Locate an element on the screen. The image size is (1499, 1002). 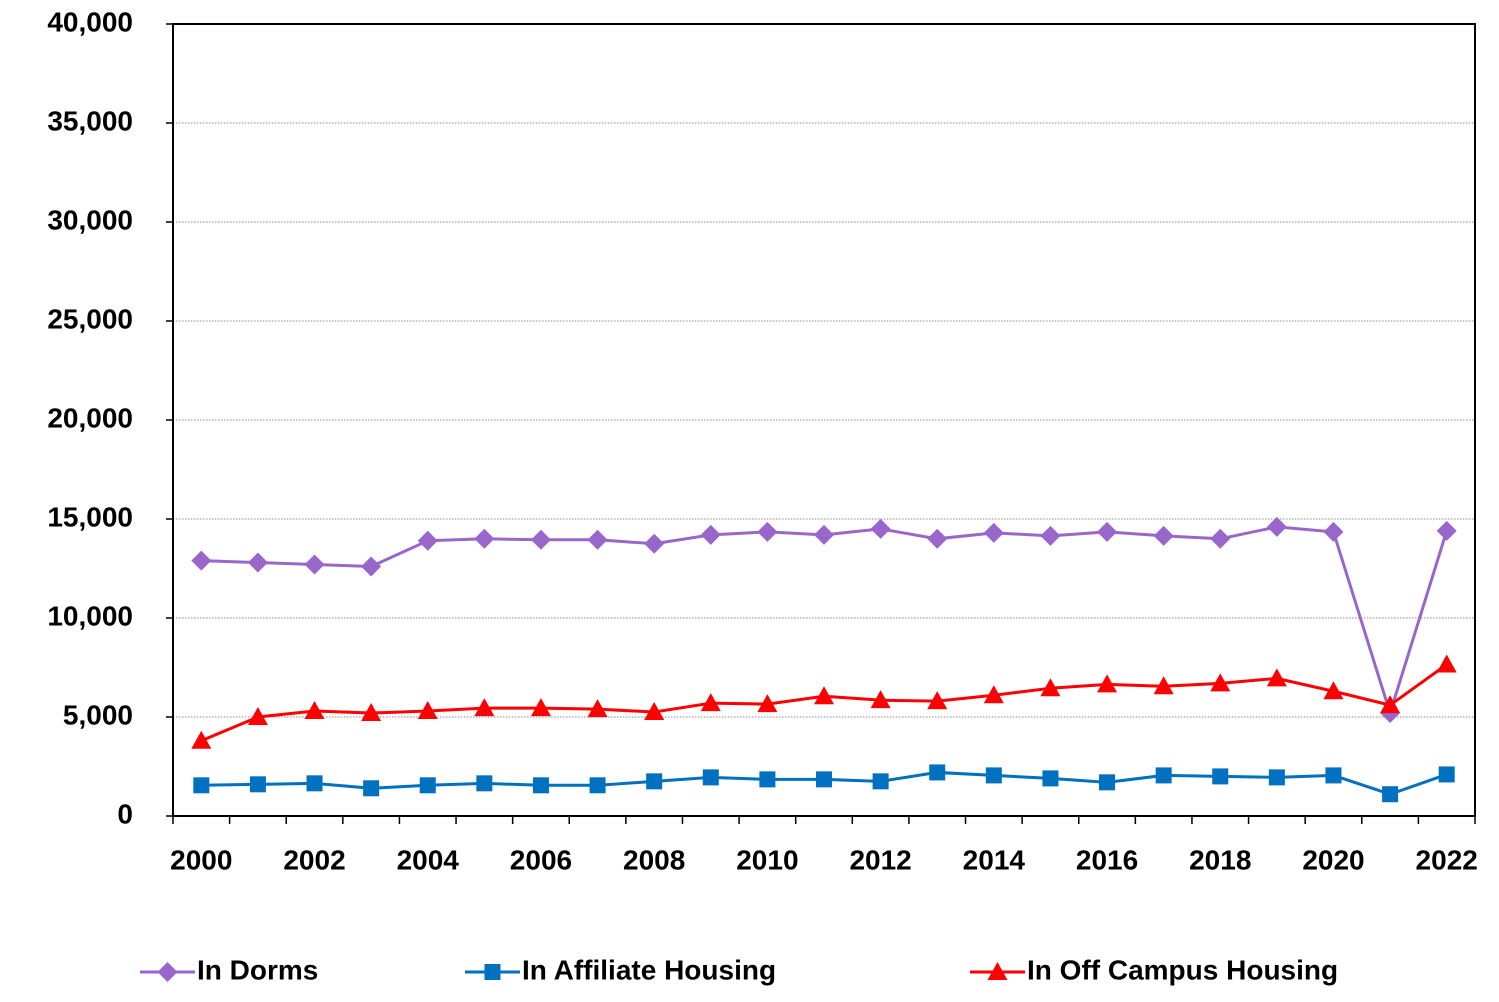
legend-label: In Dorms is located at coordinates (257, 969).